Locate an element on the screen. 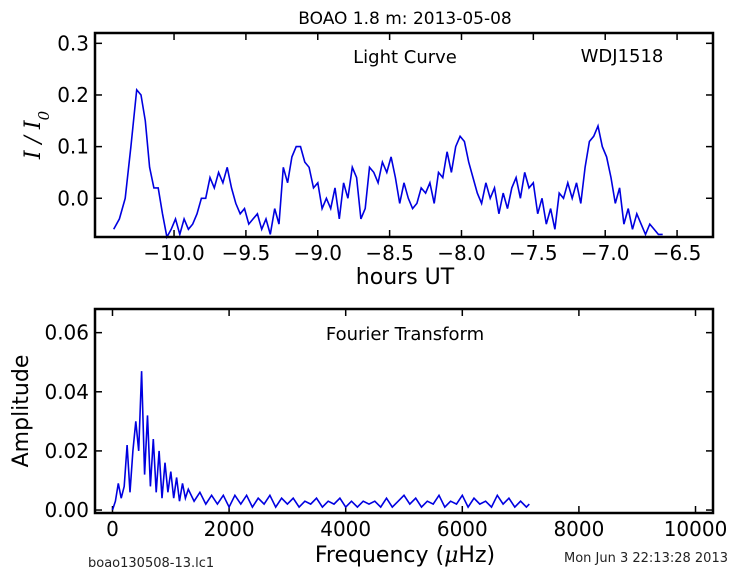  light-curve-y-tick-label: 0.2 is located at coordinates (73, 95).